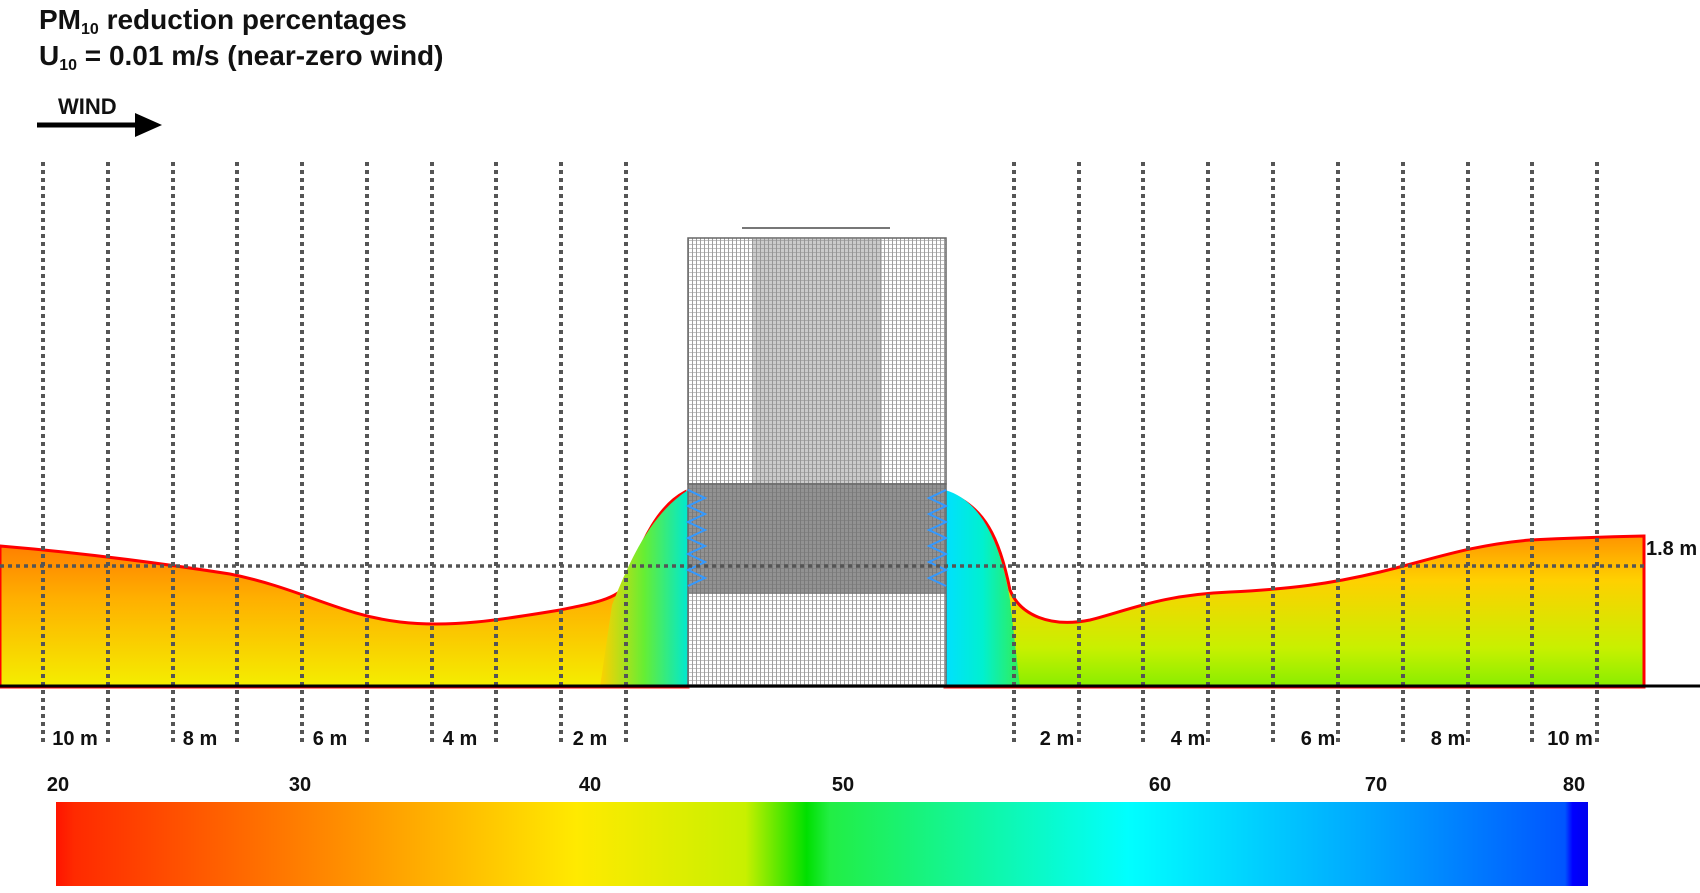 This screenshot has width=1700, height=893. What do you see at coordinates (843, 785) in the screenshot?
I see `colorbar-tick-50: 50` at bounding box center [843, 785].